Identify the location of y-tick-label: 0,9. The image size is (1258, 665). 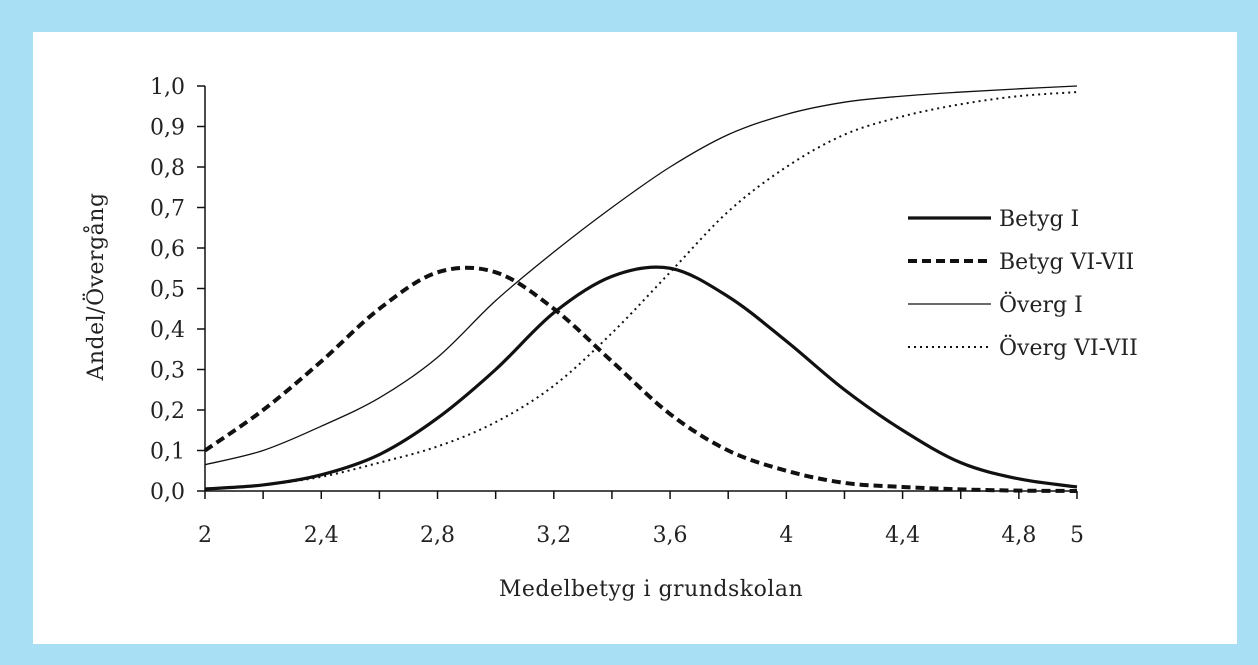
(167, 128).